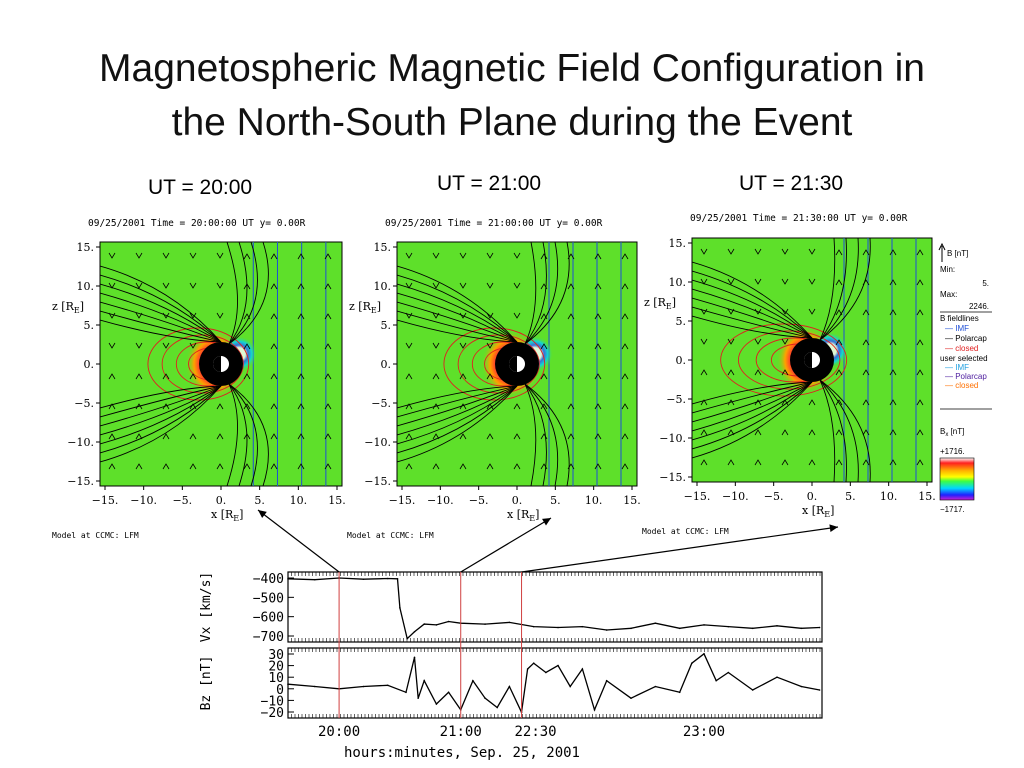 This screenshot has height=768, width=1024. Describe the element at coordinates (512, 122) in the screenshot. I see `title-line-2: the North-South Plane during the Event` at that location.